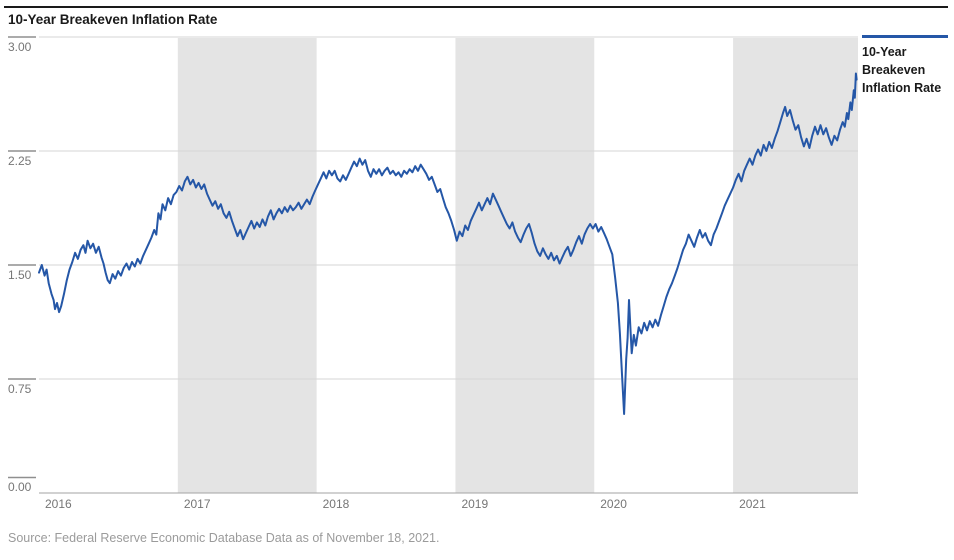 Image resolution: width=954 pixels, height=560 pixels. I want to click on legend-series-label: 10-Year Breakeven Inflation Rate, so click(902, 70).